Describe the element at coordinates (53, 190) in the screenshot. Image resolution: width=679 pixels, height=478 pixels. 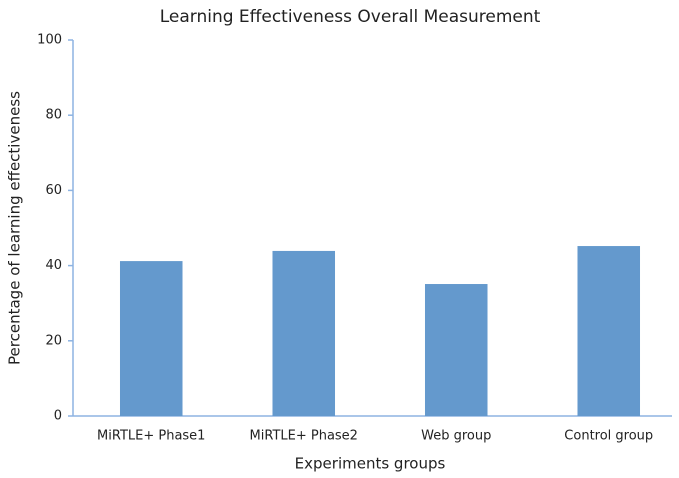
I see `y-tick-label: 60` at that location.